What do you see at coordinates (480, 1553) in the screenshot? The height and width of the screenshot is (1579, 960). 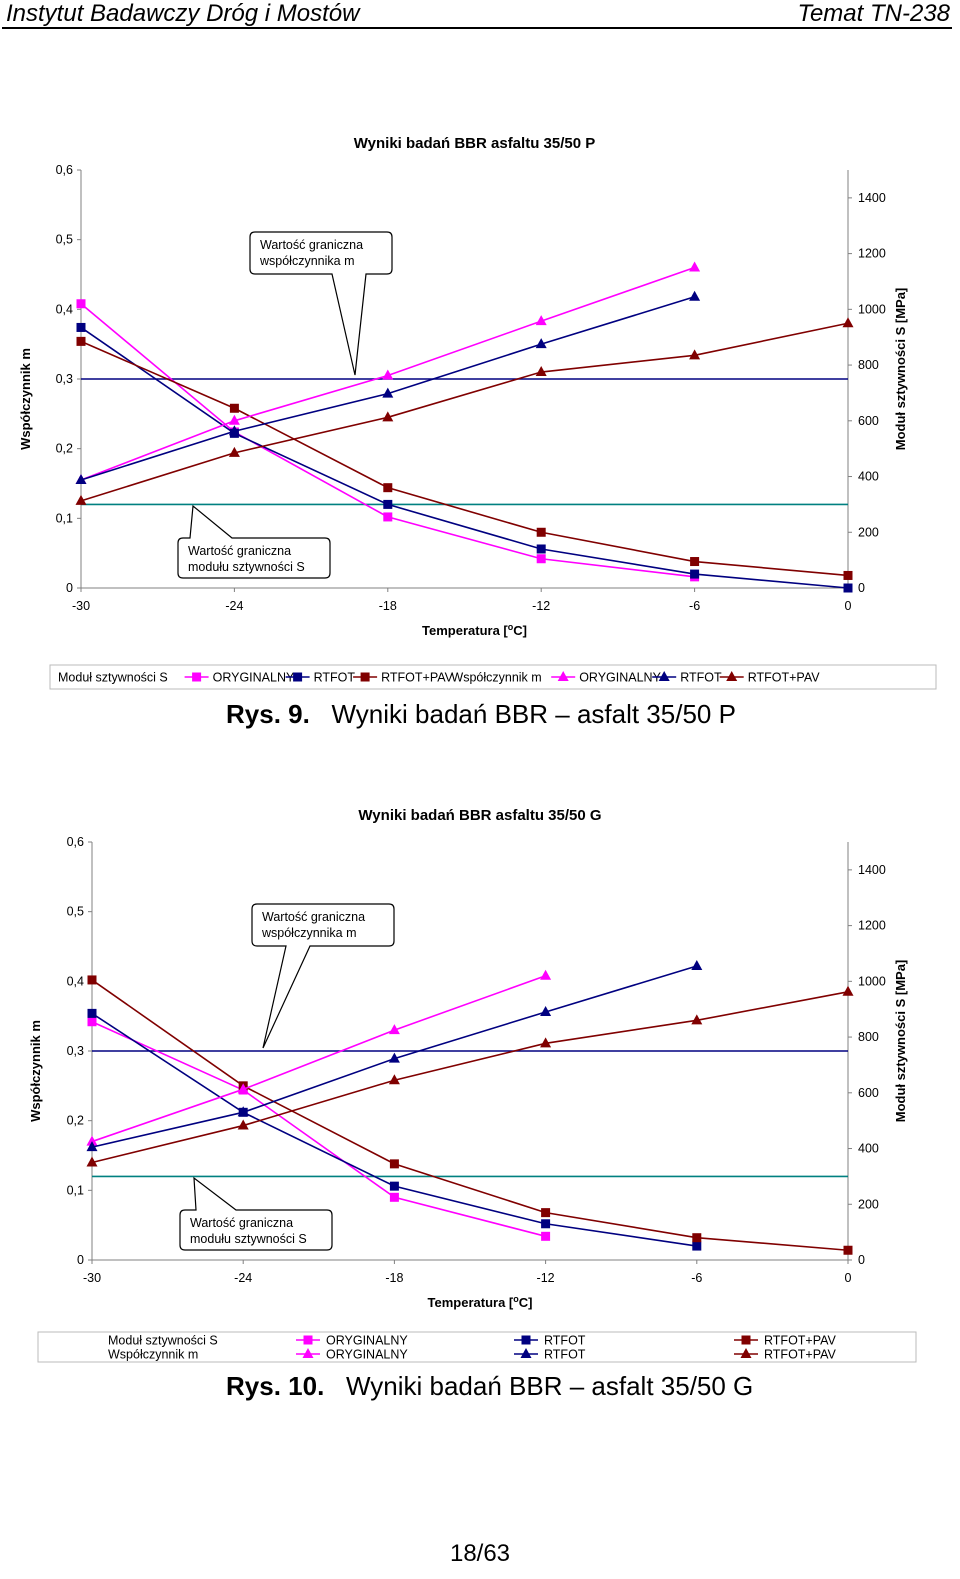 I see `page-number: 18/63` at bounding box center [480, 1553].